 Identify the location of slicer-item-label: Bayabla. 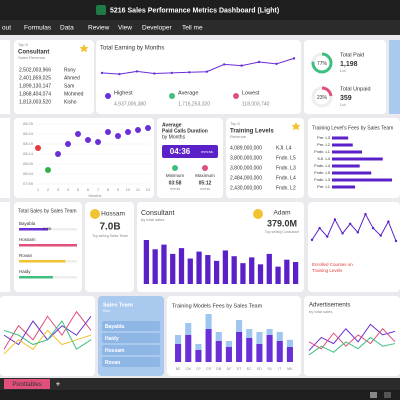
(114, 327).